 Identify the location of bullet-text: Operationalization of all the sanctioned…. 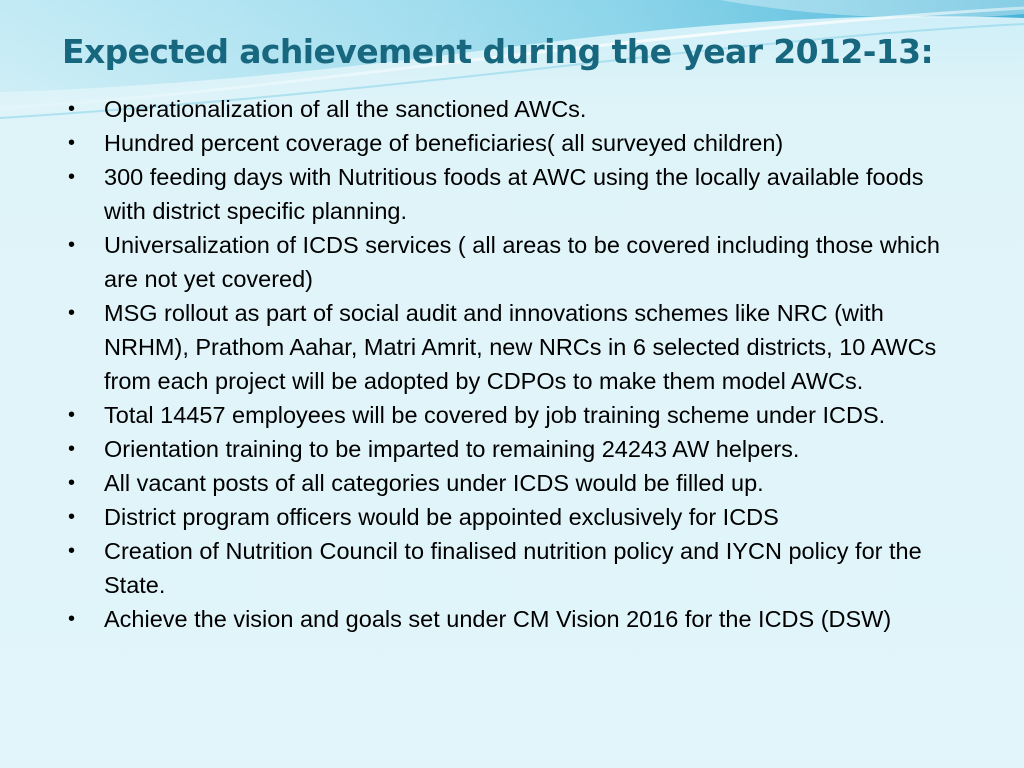
(345, 109).